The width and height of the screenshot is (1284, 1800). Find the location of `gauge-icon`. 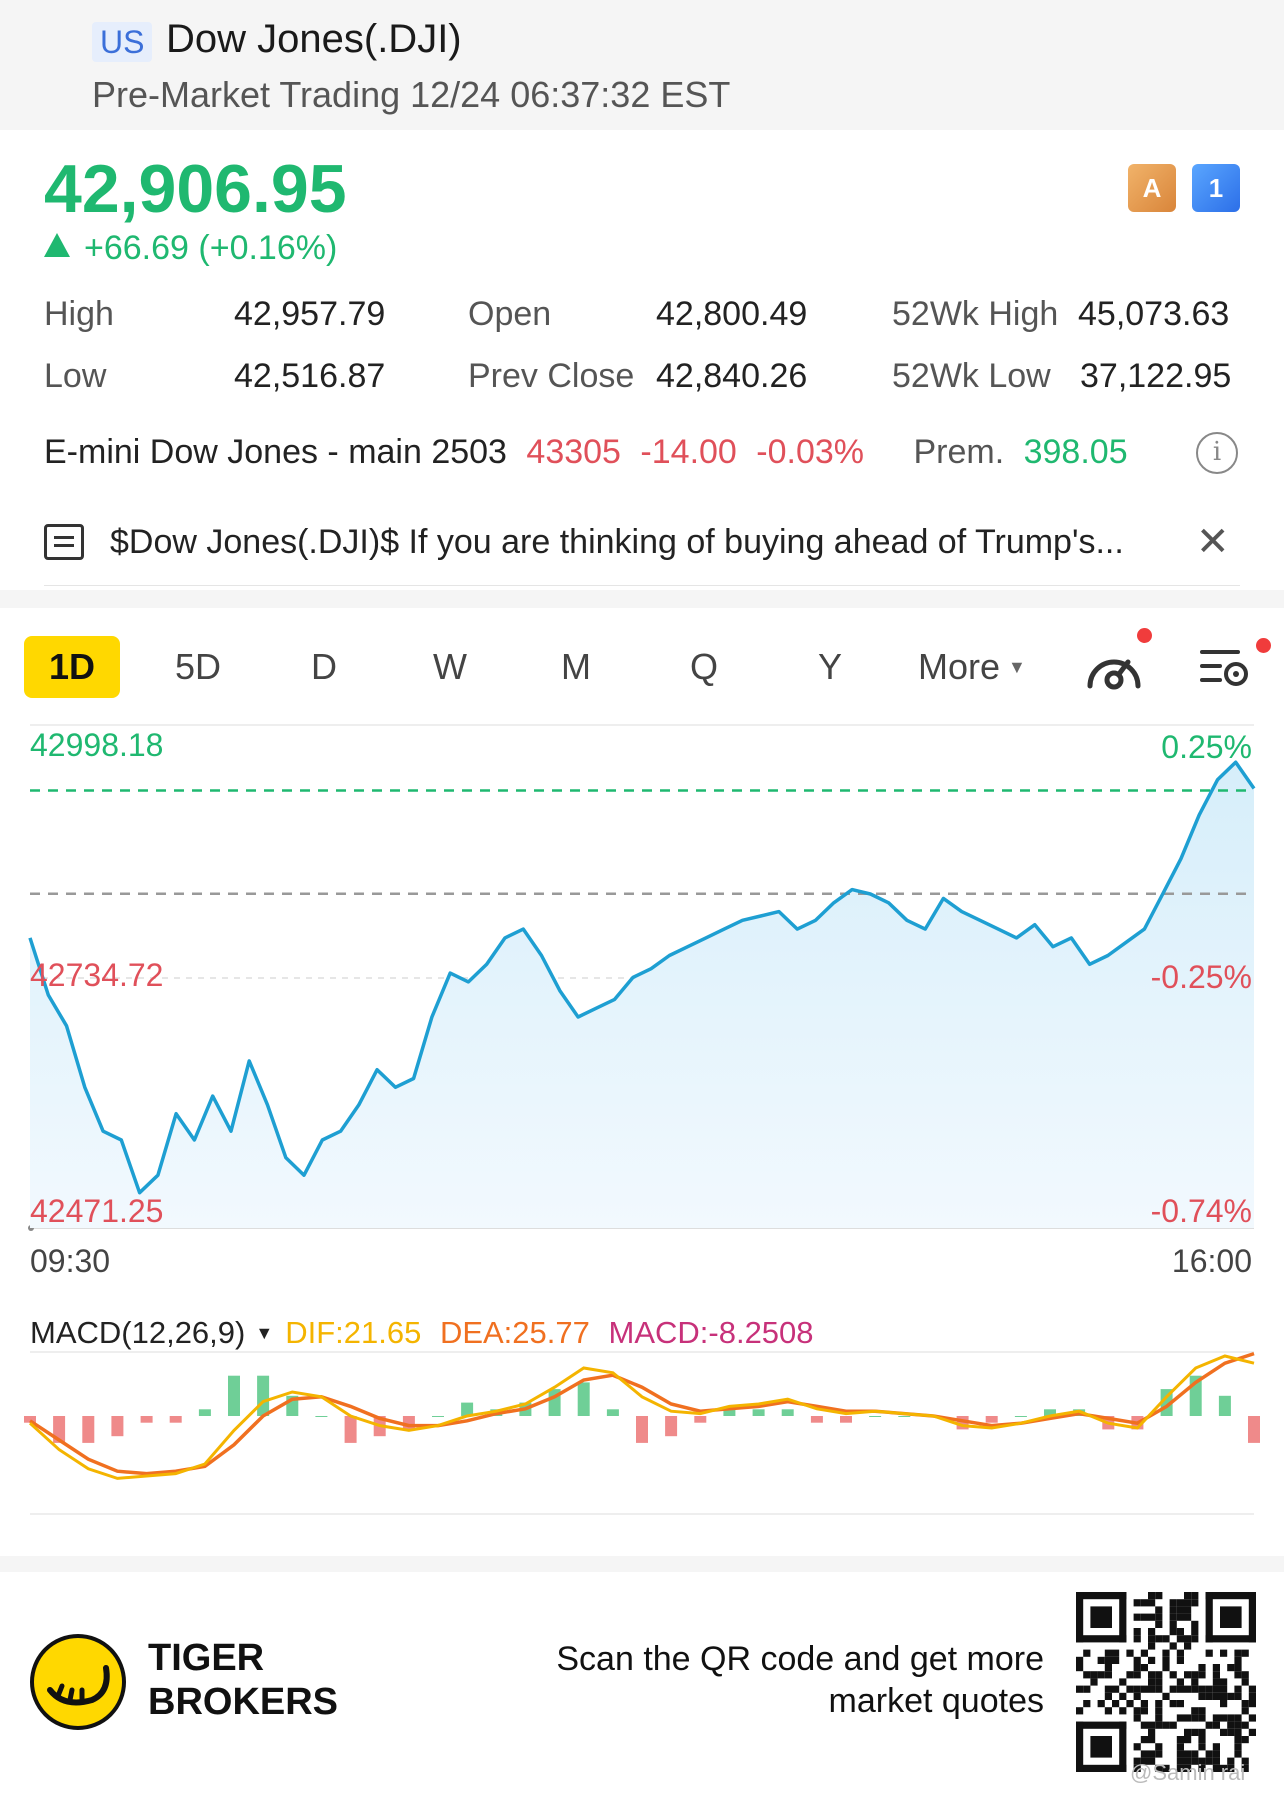

gauge-icon is located at coordinates (1114, 671).